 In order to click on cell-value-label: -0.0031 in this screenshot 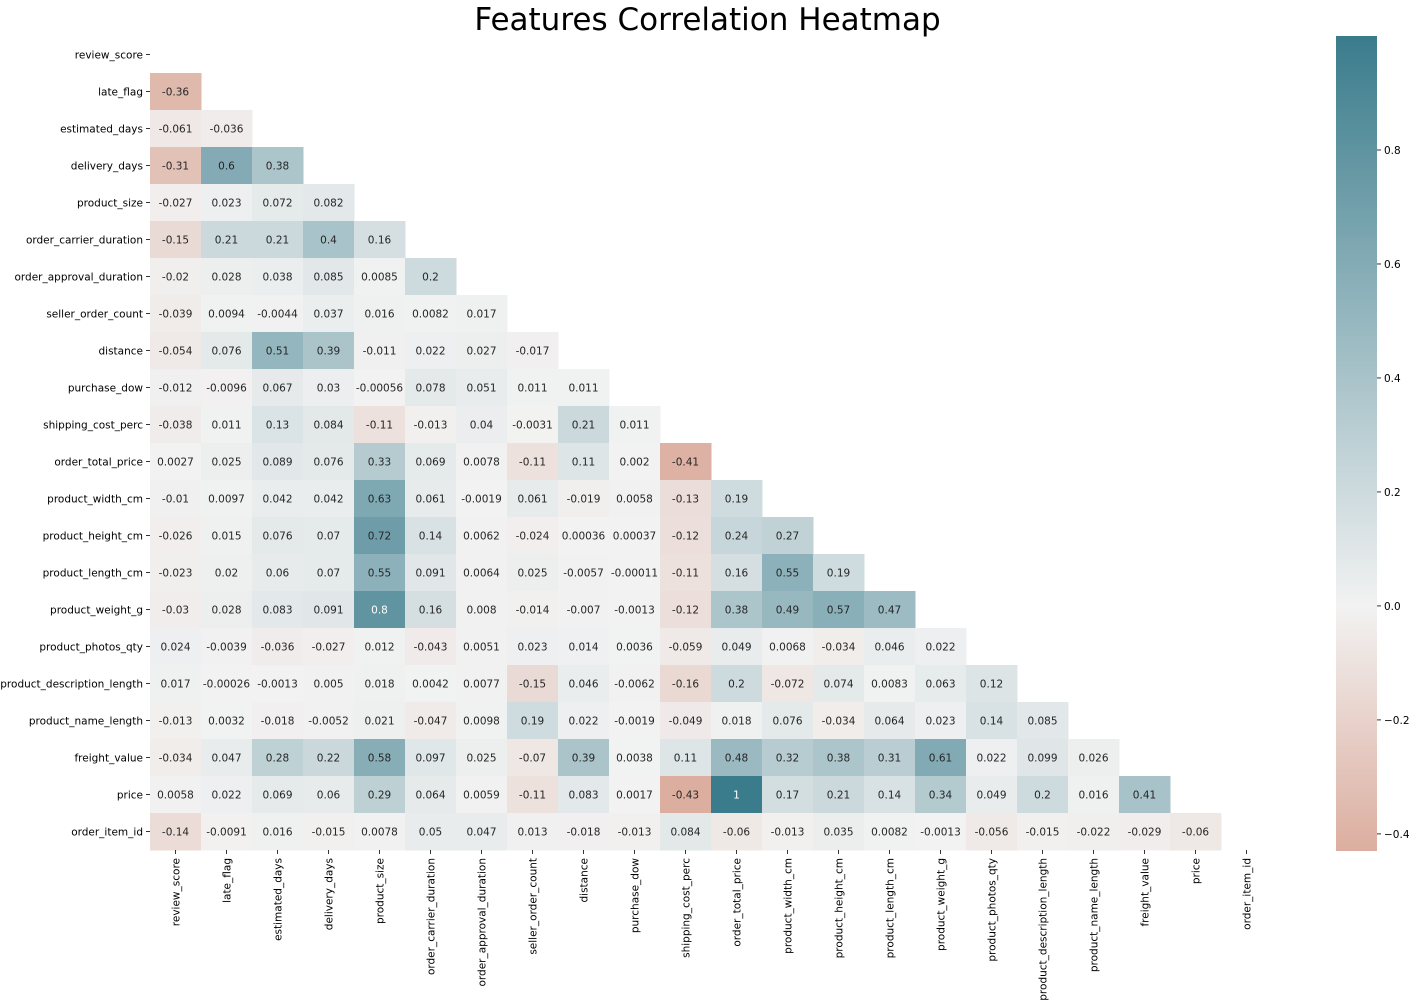, I will do `click(532, 426)`.